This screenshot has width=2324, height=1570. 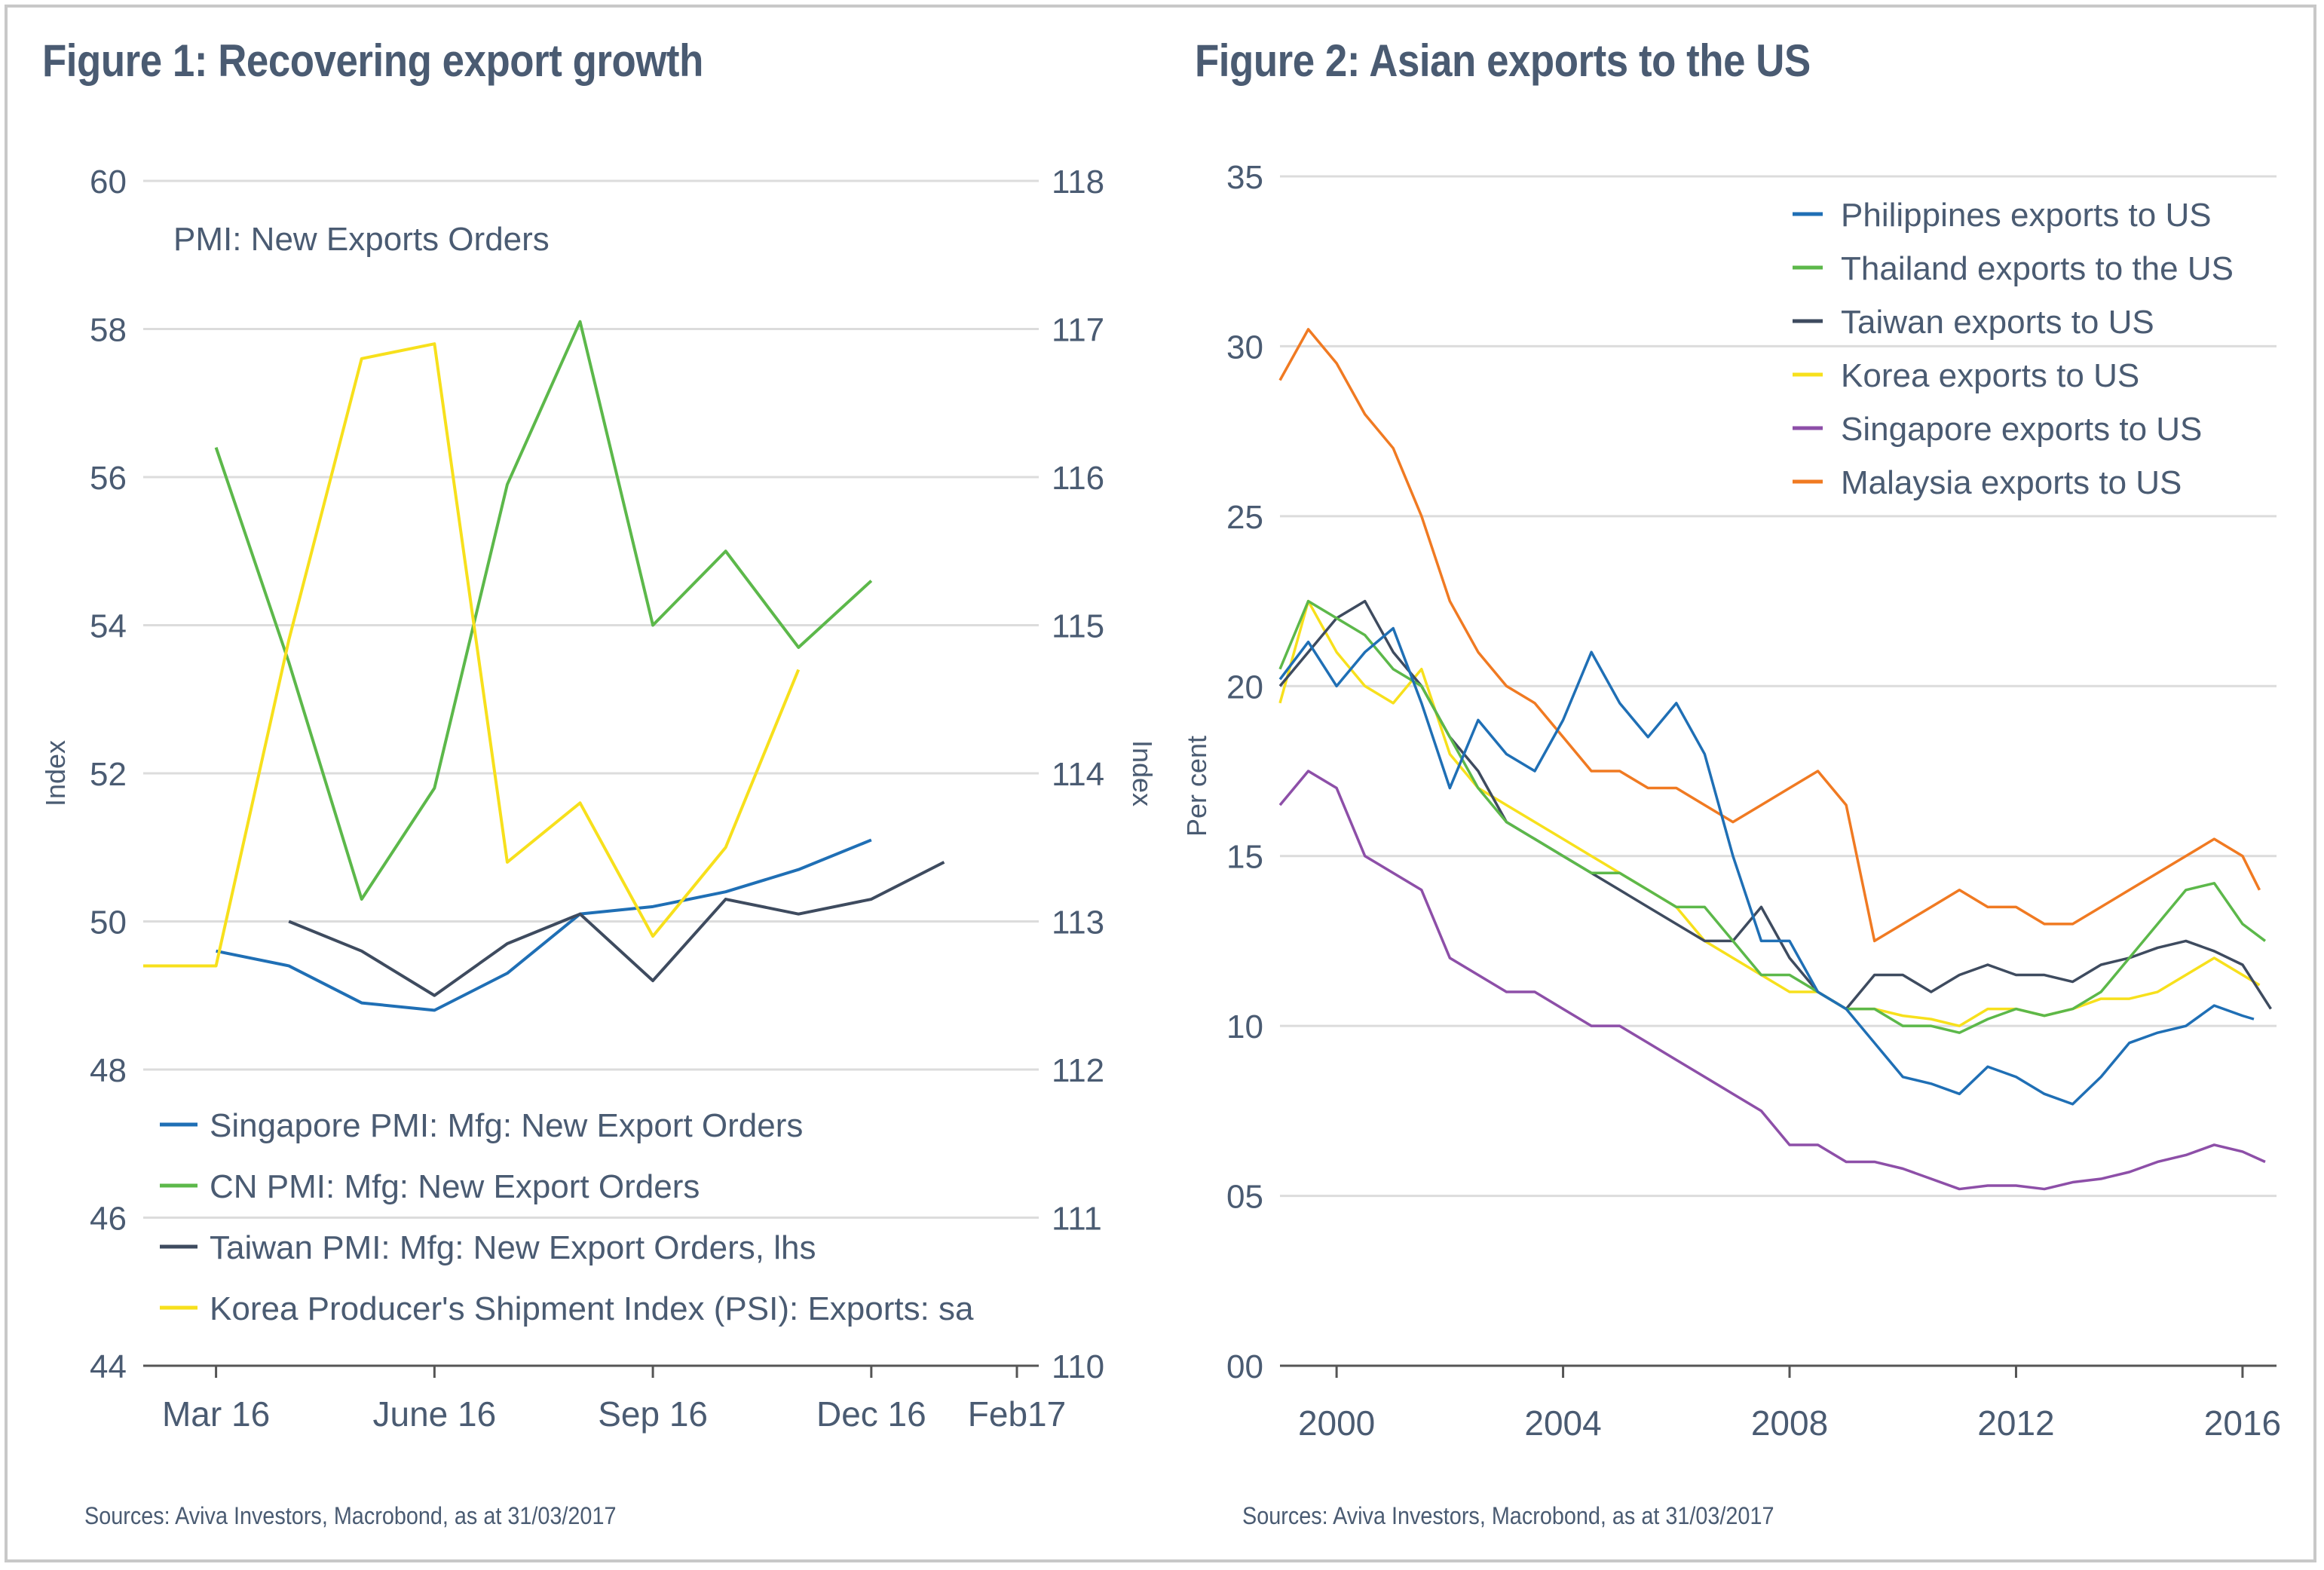 I want to click on legend-label: Korea exports to US, so click(x=1990, y=376).